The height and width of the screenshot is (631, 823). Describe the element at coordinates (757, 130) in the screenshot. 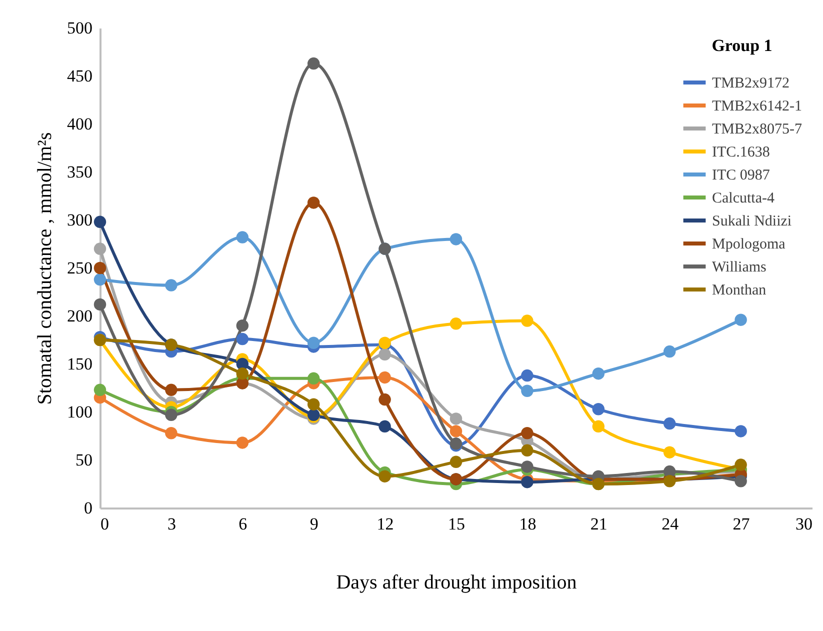

I see `legend-label: TMB2x8075-7` at that location.